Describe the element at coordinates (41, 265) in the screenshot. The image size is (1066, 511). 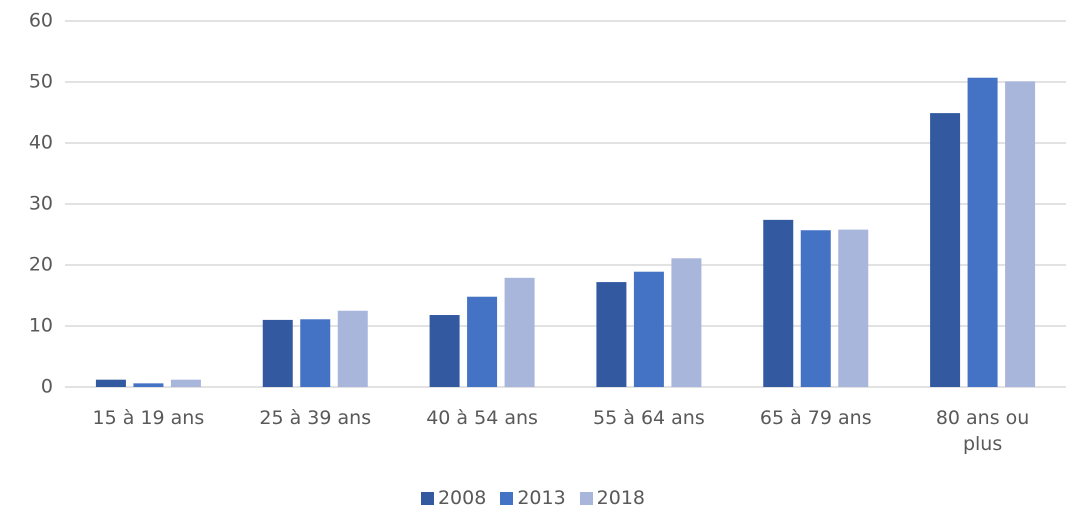
I see `y-tick-label: 20` at that location.